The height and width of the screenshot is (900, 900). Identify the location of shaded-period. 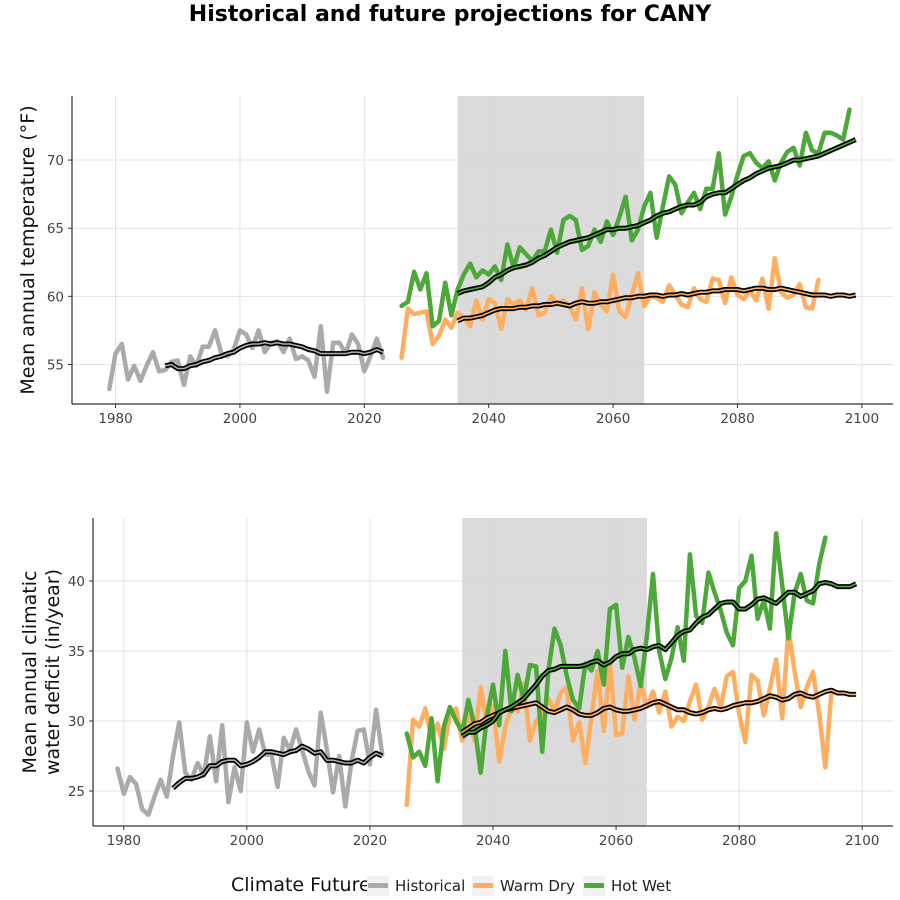
(554, 672).